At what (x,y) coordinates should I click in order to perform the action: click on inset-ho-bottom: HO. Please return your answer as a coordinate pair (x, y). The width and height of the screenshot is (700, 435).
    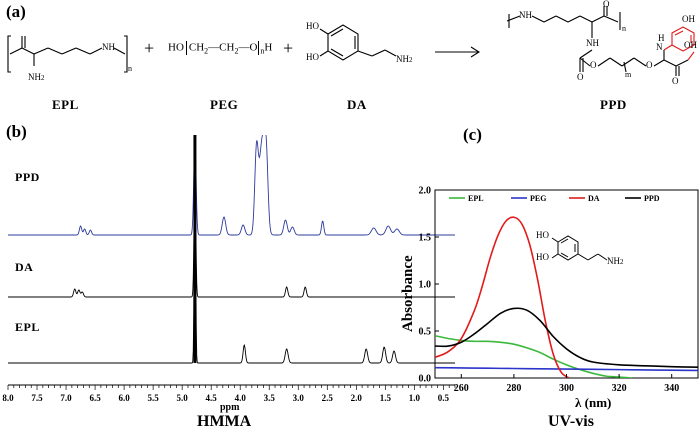
    Looking at the image, I should click on (542, 257).